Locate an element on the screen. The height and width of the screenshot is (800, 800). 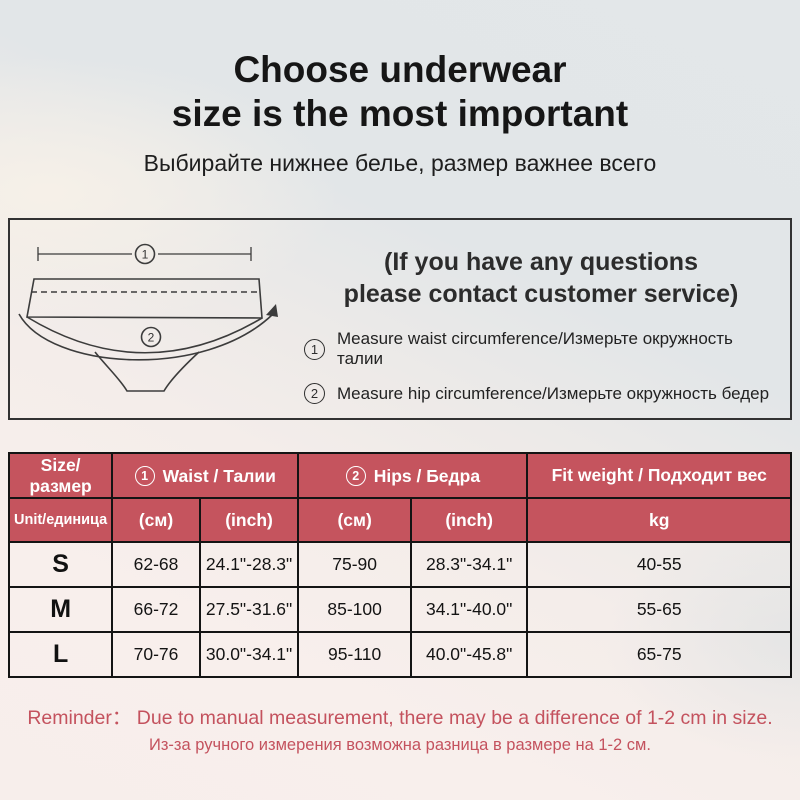
cell-hips-inch: 40.0"-45.8" is located at coordinates (469, 654).